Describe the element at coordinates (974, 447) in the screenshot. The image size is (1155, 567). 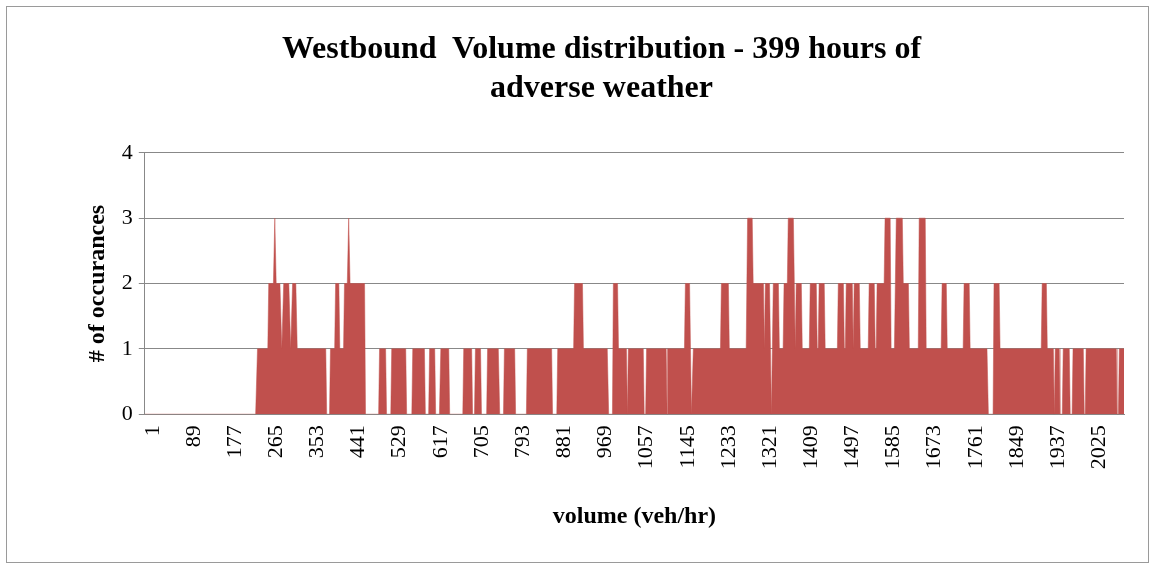
I see `x-tick-label: 1761` at that location.